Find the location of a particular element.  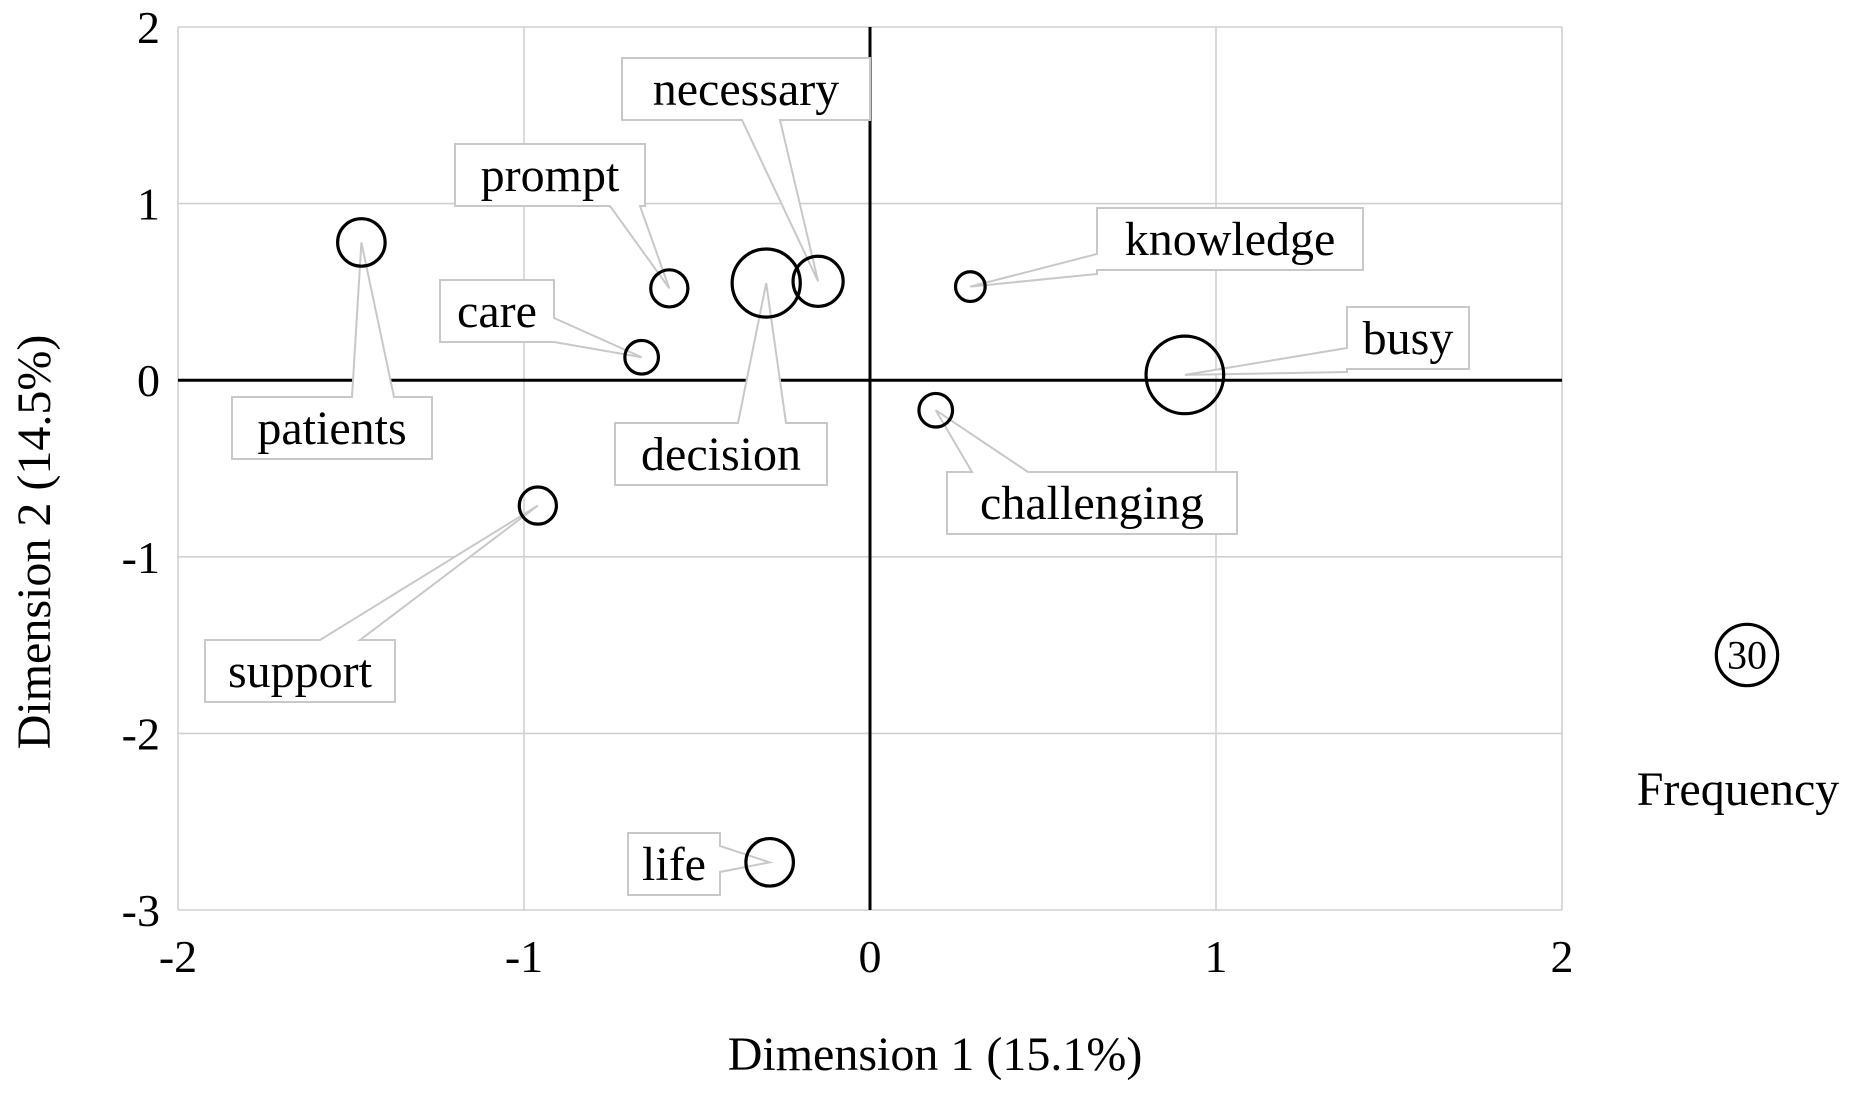

point-label-challenging: challenging is located at coordinates (1092, 503).